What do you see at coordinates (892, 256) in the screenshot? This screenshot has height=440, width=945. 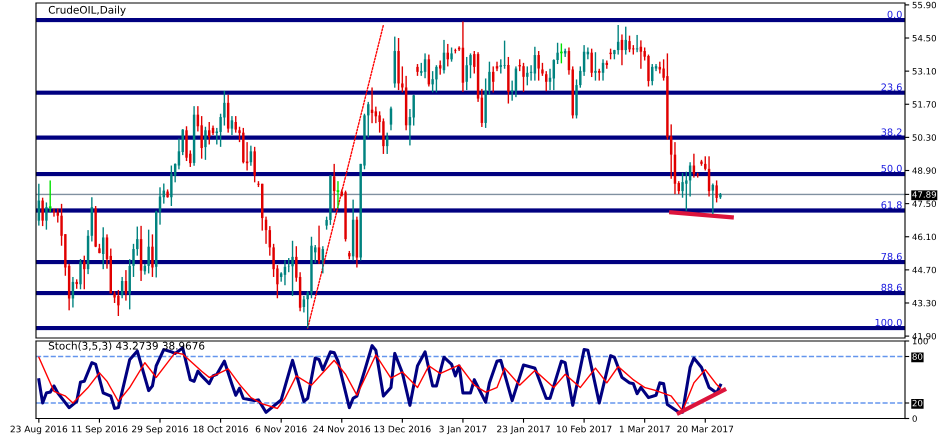 I see `annotation: 78.6` at bounding box center [892, 256].